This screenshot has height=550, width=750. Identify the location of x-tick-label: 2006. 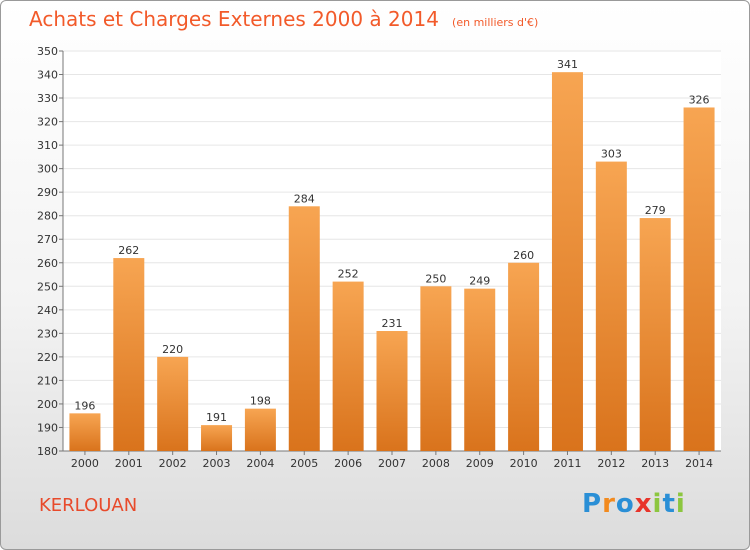
(348, 463).